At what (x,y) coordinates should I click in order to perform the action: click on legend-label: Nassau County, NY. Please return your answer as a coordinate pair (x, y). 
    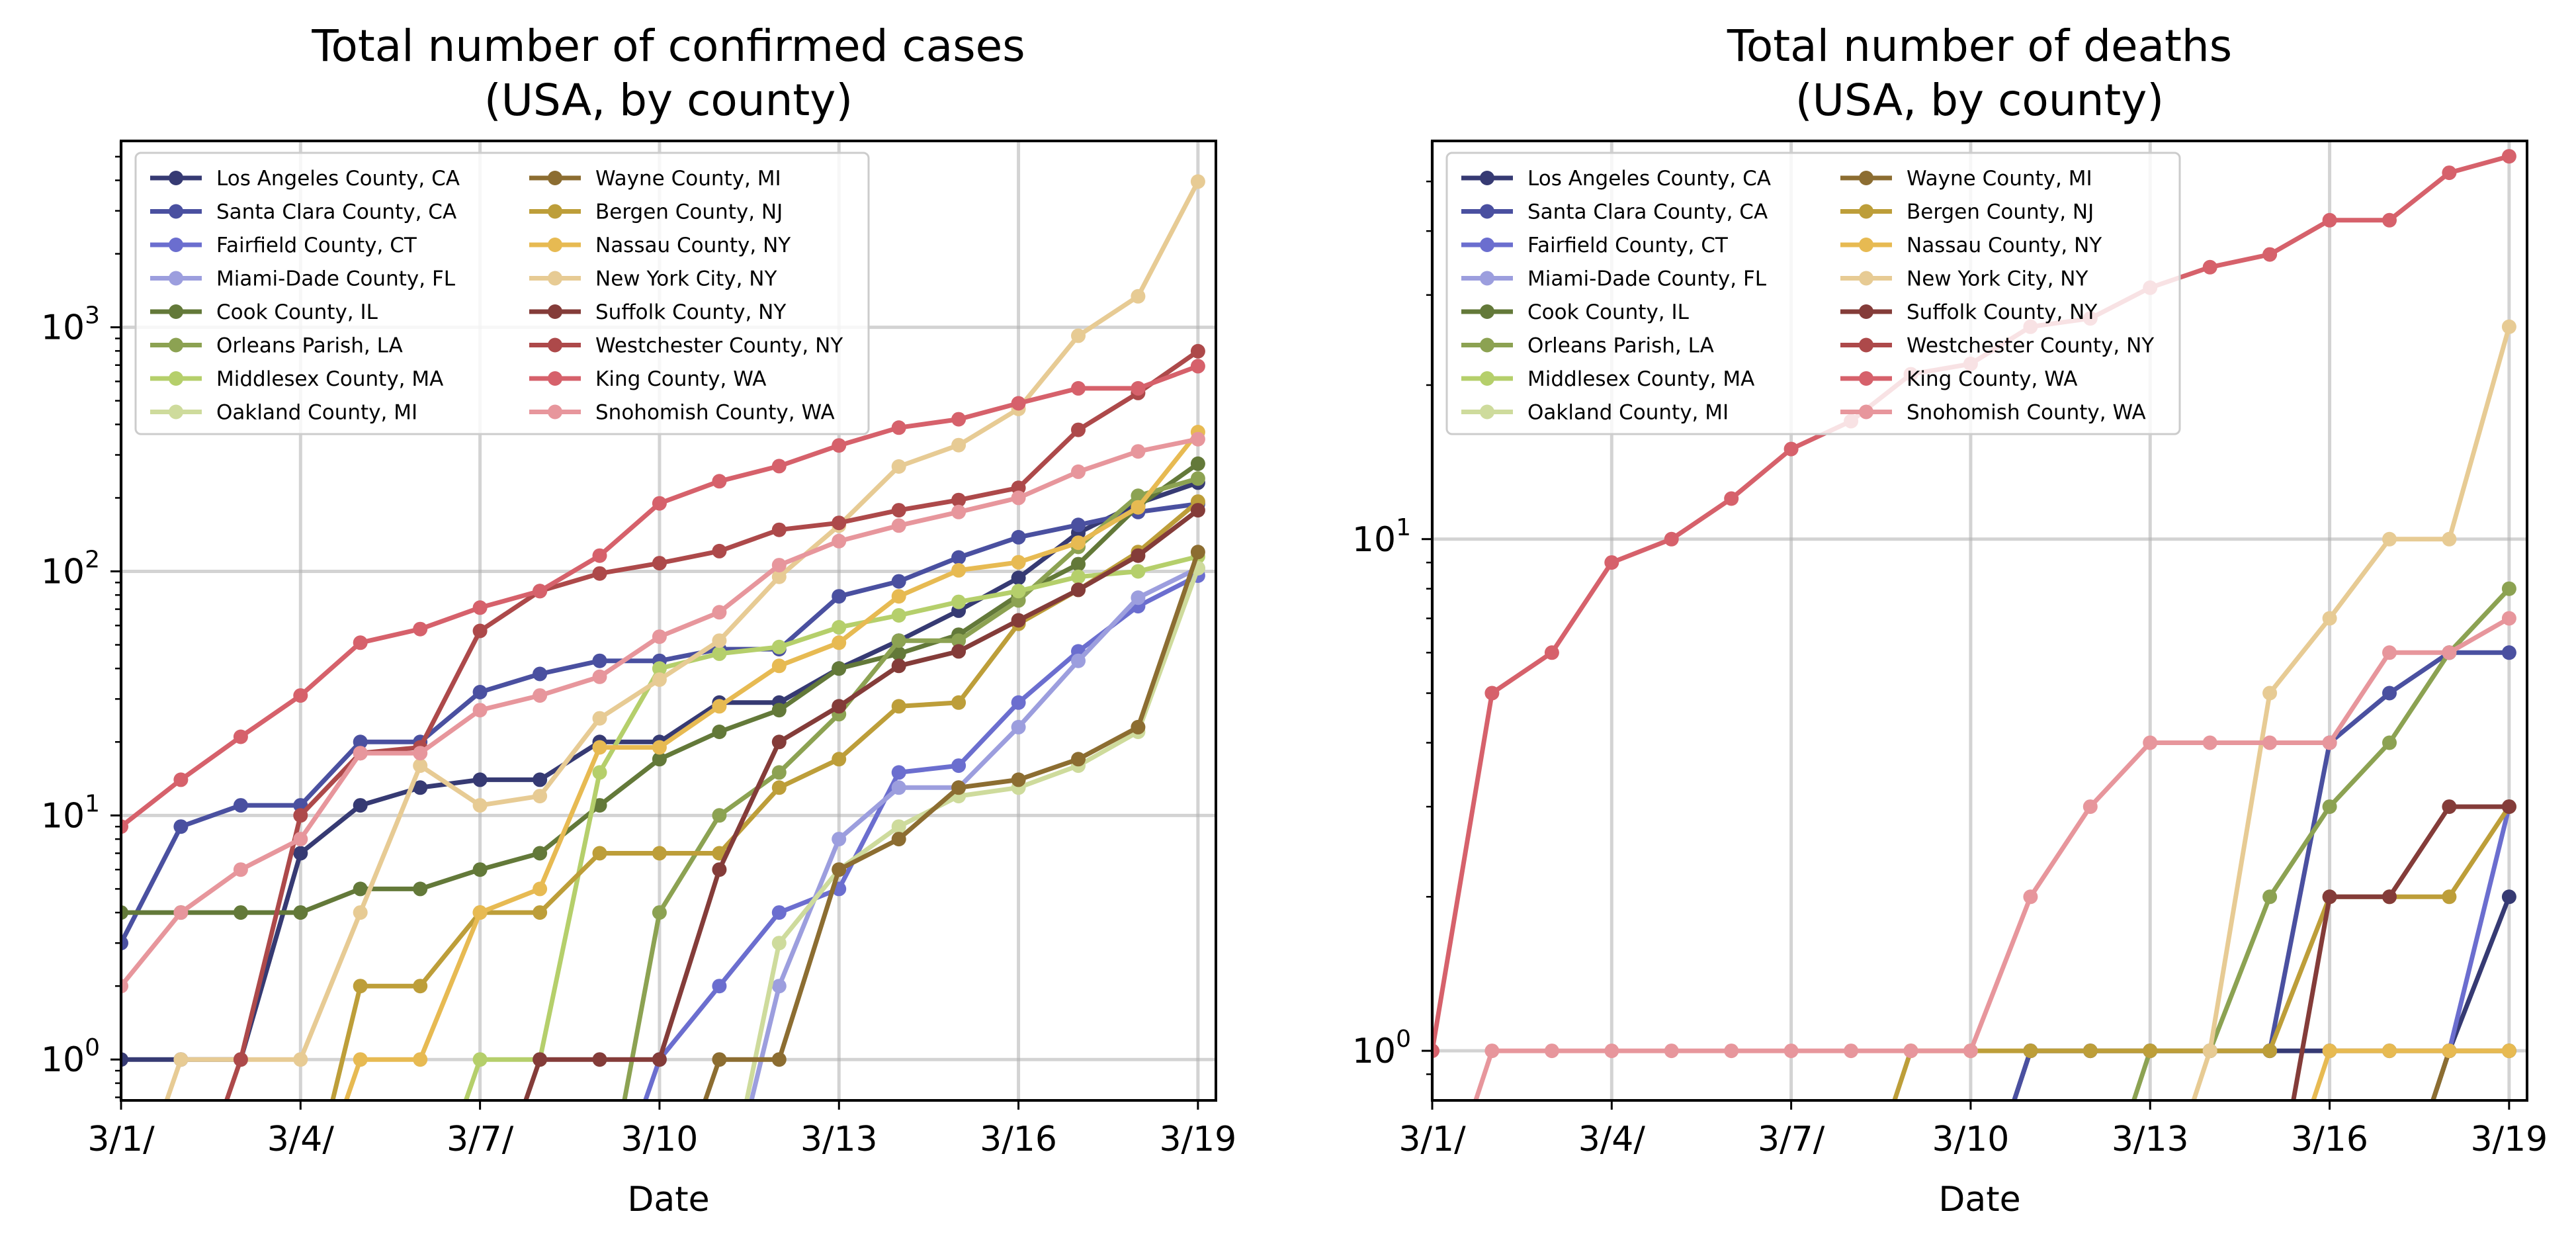
    Looking at the image, I should click on (693, 245).